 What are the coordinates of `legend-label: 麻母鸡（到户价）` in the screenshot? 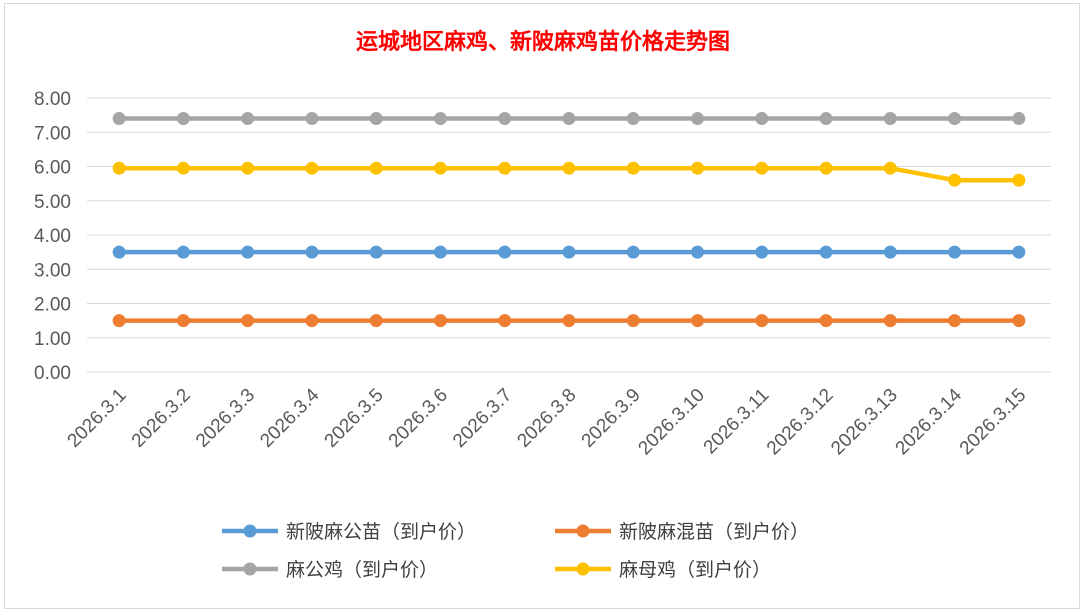 It's located at (695, 570).